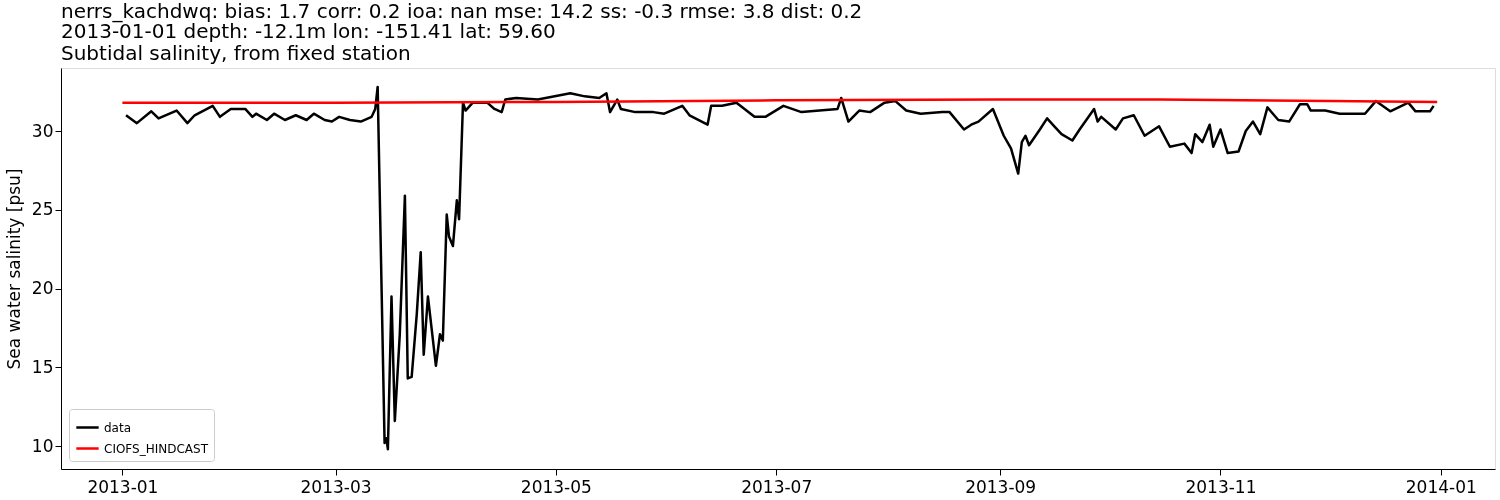  Describe the element at coordinates (156, 448) in the screenshot. I see `legend-label: CIOFS_HINDCAST` at that location.